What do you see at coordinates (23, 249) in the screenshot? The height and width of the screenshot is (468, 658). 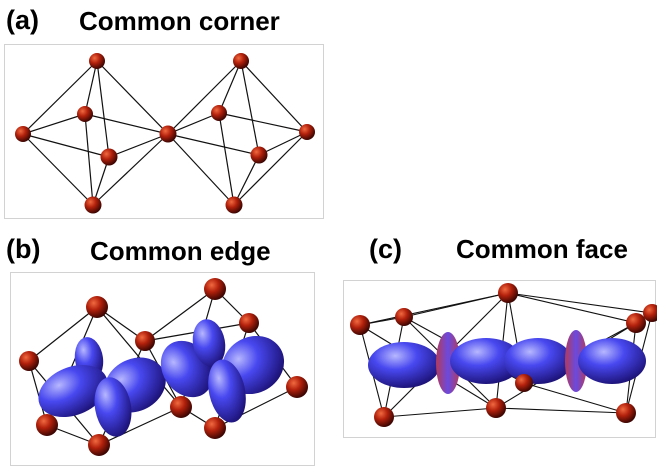 I see `panel-b-tag: (b)` at bounding box center [23, 249].